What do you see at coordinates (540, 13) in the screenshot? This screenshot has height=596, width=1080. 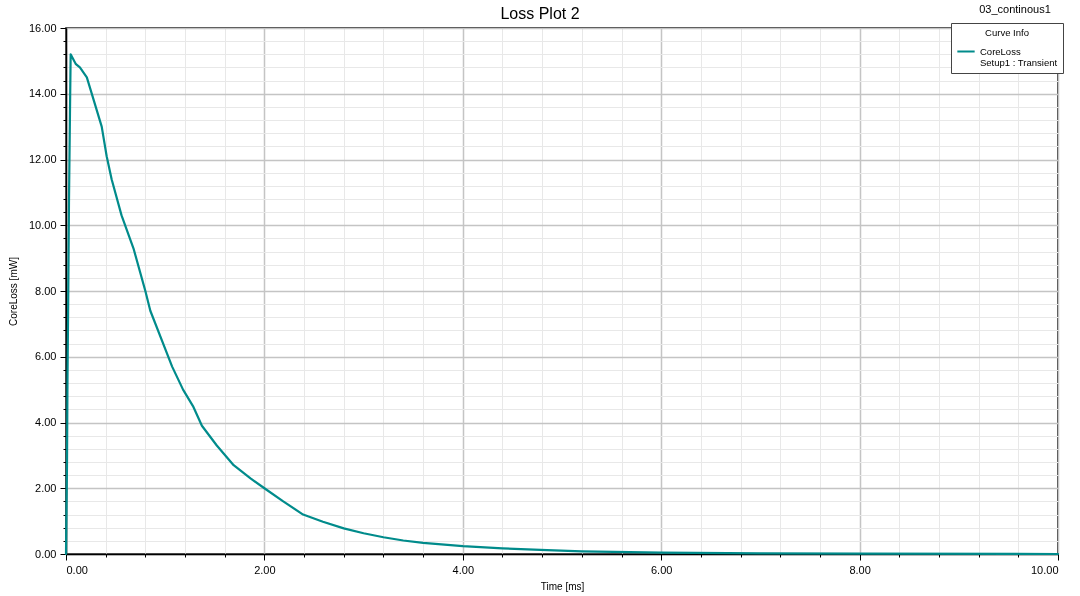 I see `chart-title: Loss Plot 2` at bounding box center [540, 13].